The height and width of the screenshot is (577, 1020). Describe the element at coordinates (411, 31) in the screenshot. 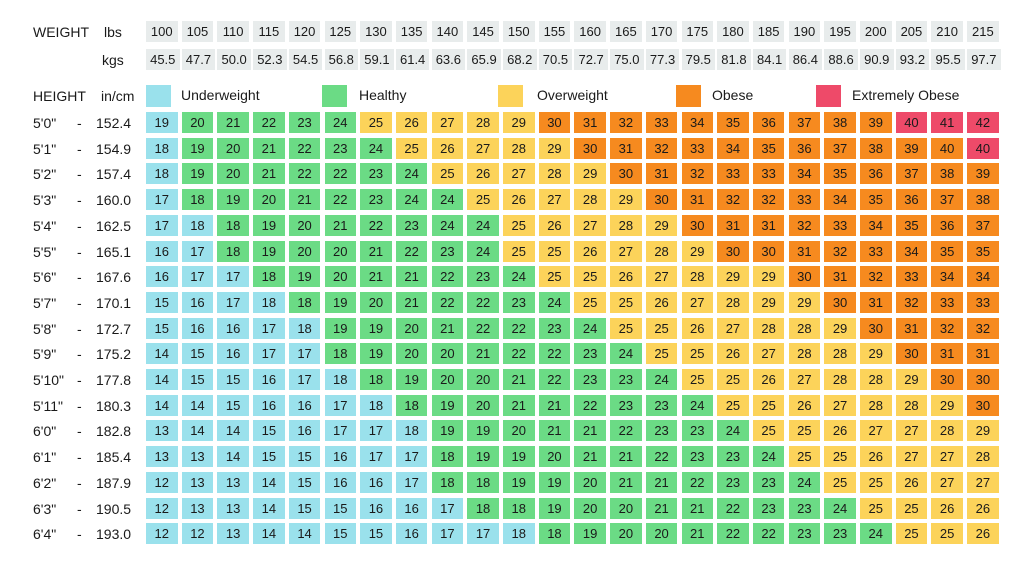

I see `weight-lbs-cell: 135` at that location.